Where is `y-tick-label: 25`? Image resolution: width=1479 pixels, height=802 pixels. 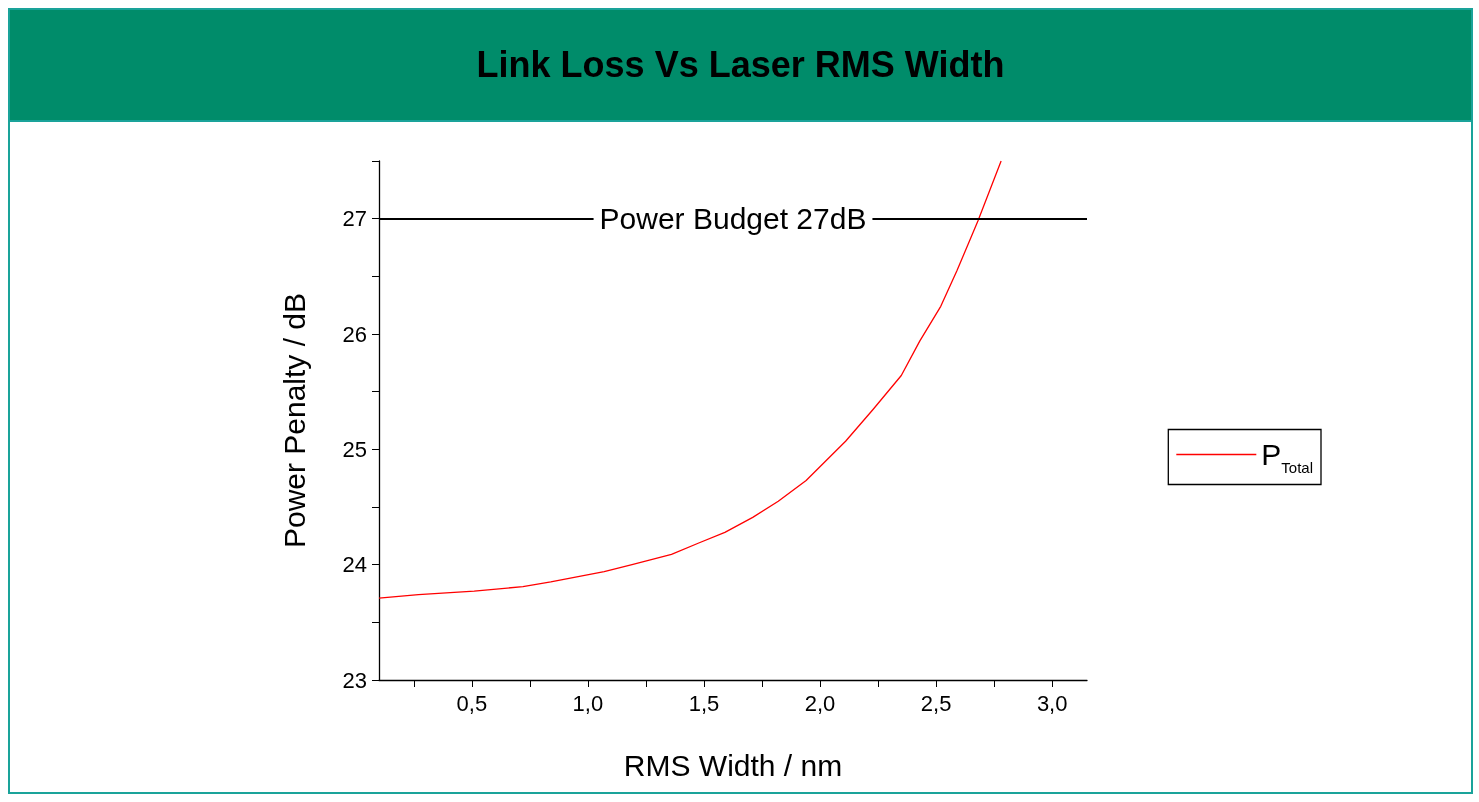
y-tick-label: 25 is located at coordinates (354, 449).